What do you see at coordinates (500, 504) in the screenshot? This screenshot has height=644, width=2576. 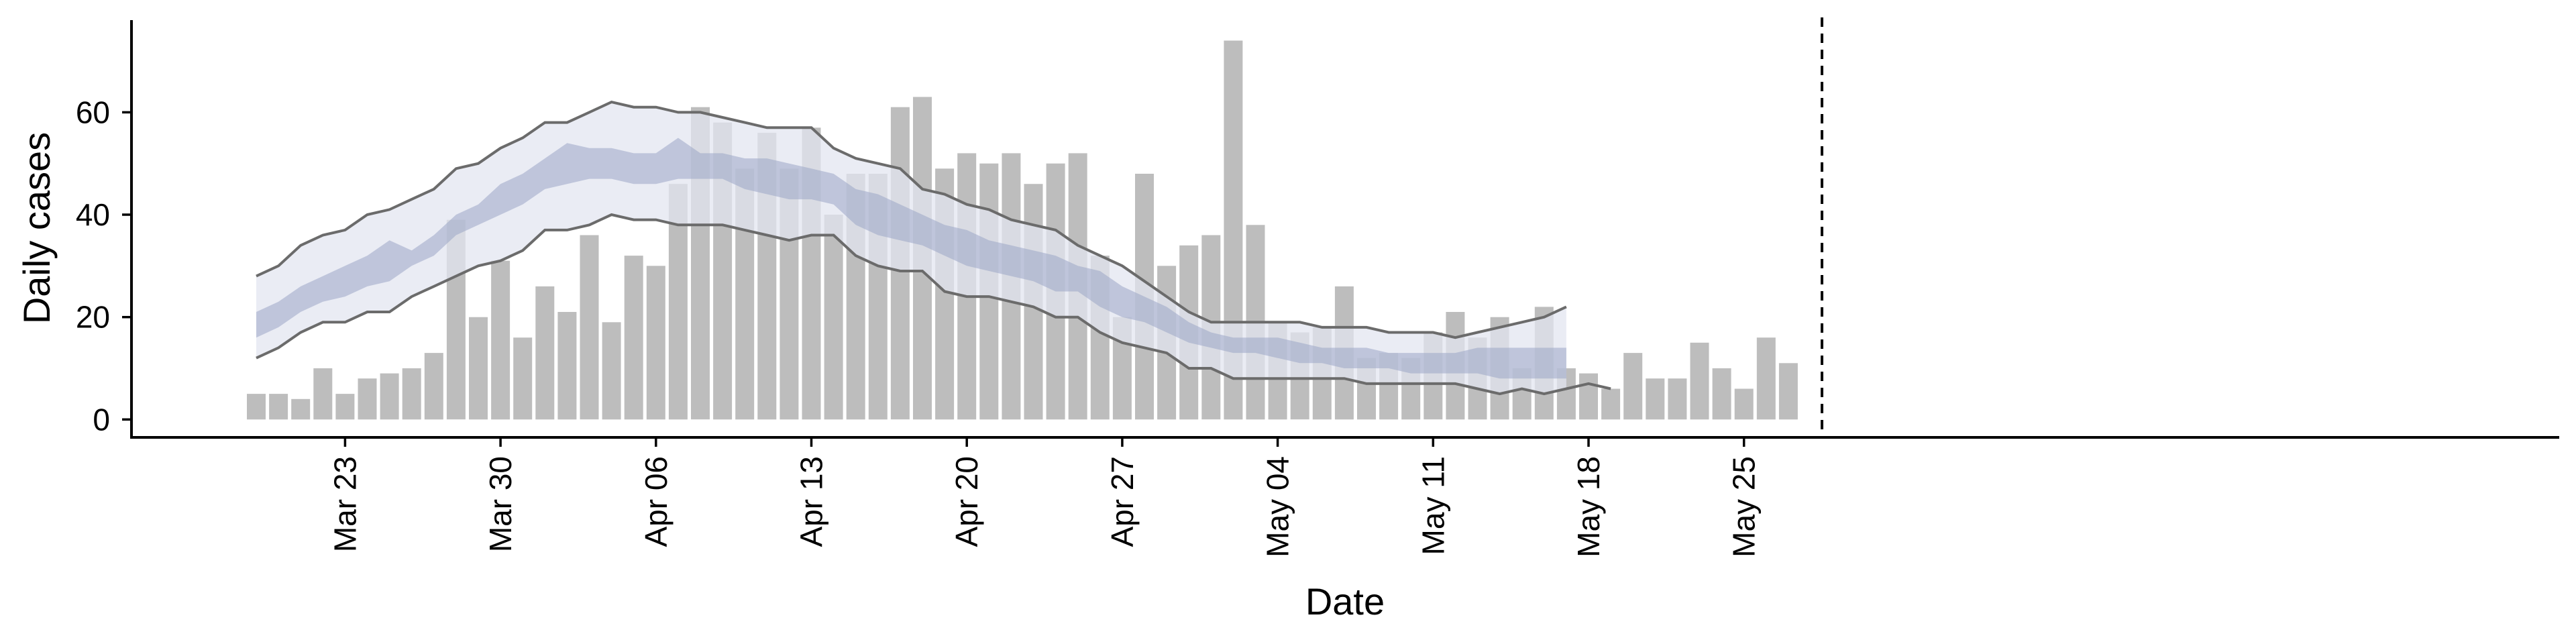 I see `x-tick-label: Mar 30` at bounding box center [500, 504].